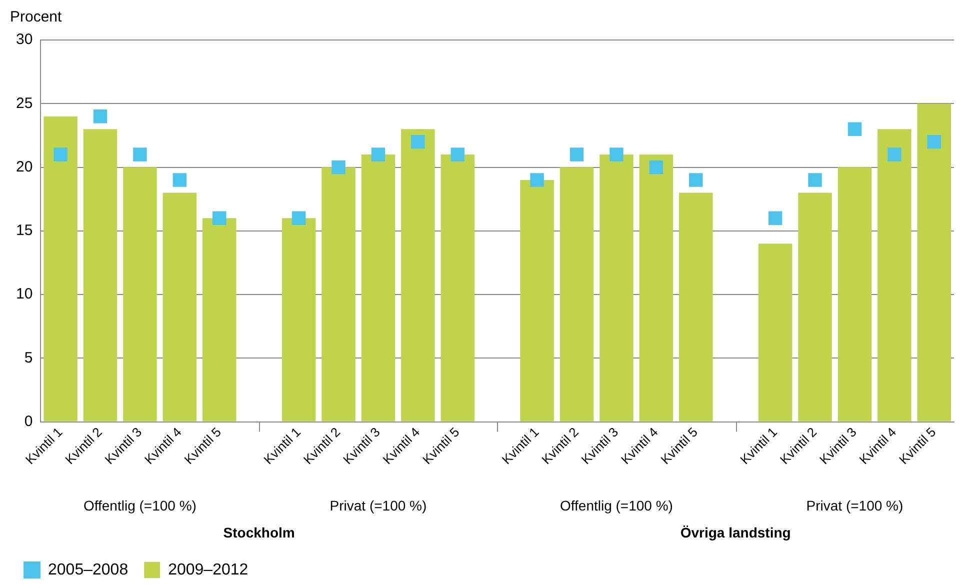 This screenshot has width=964, height=588. What do you see at coordinates (28, 421) in the screenshot?
I see `y-tick-label: 0` at bounding box center [28, 421].